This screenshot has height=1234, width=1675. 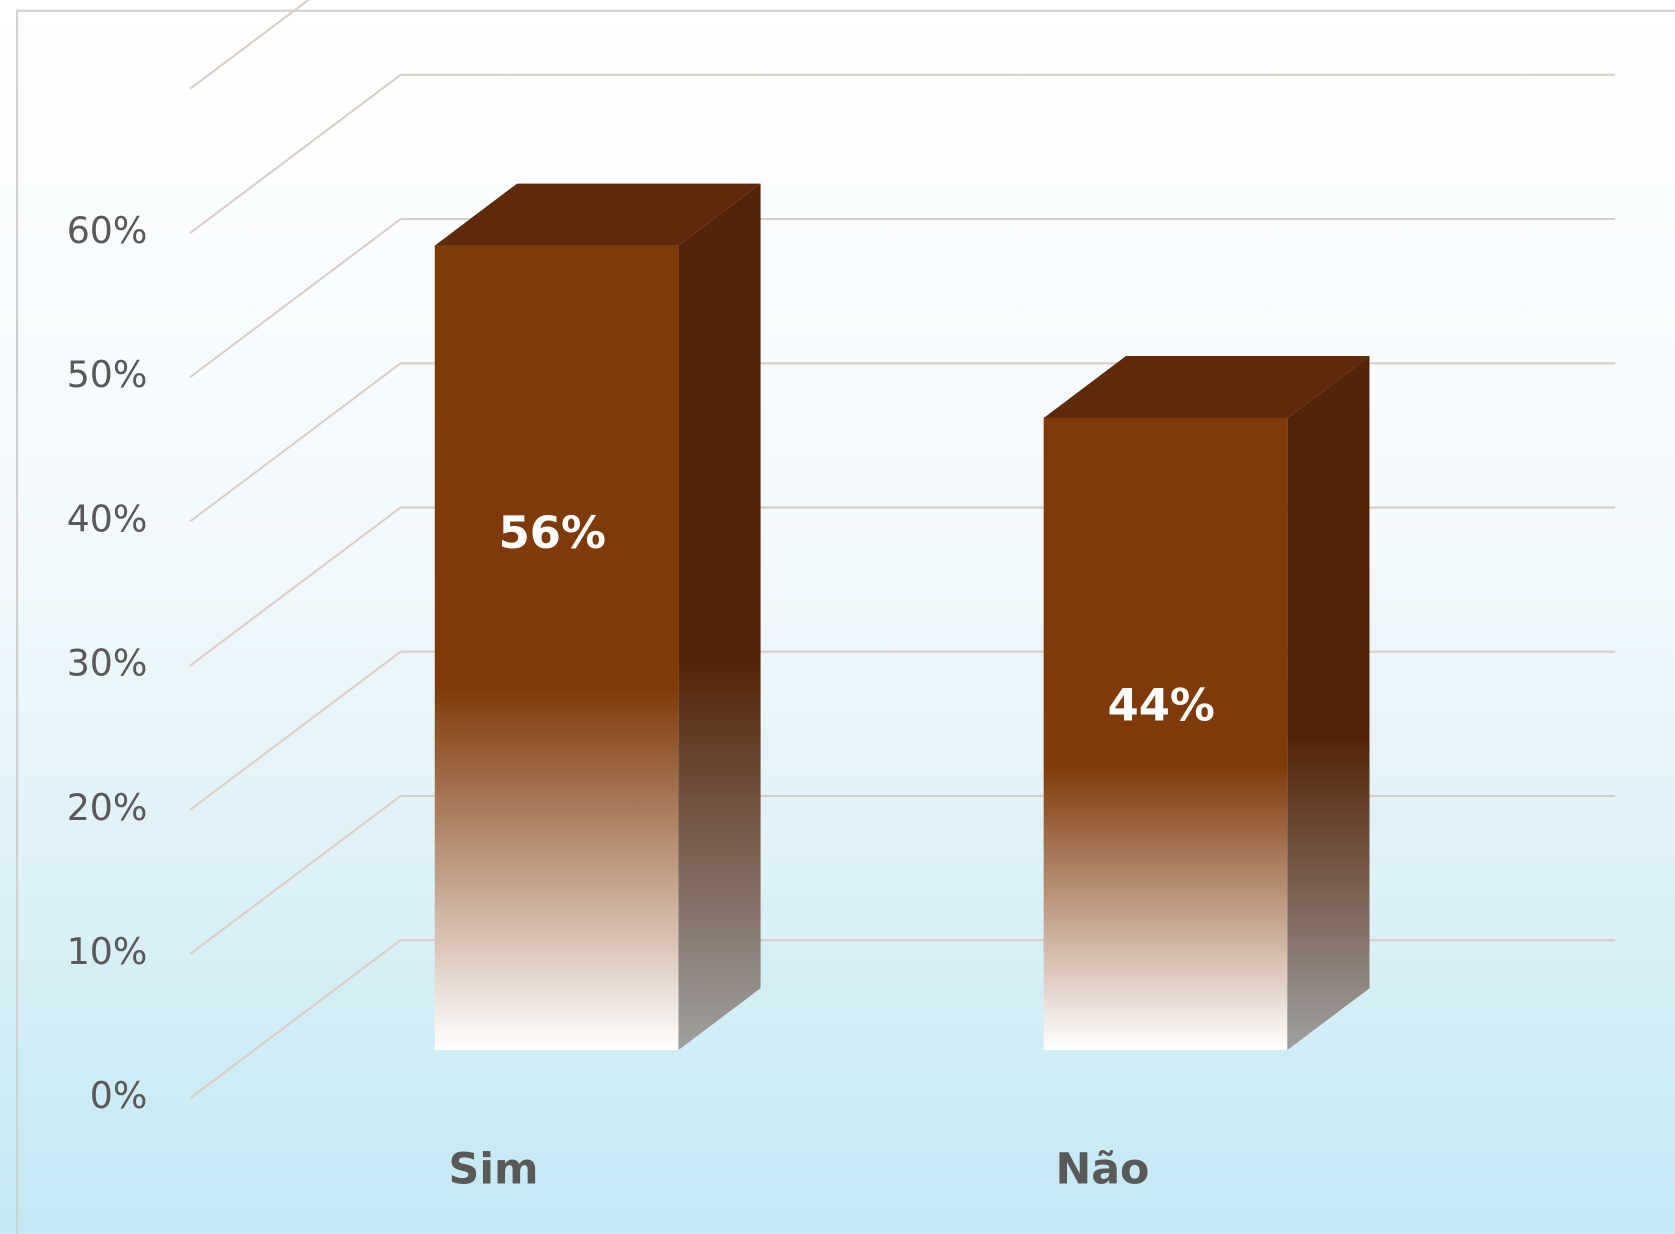 What do you see at coordinates (494, 1169) in the screenshot?
I see `x-tick-label: Sim` at bounding box center [494, 1169].